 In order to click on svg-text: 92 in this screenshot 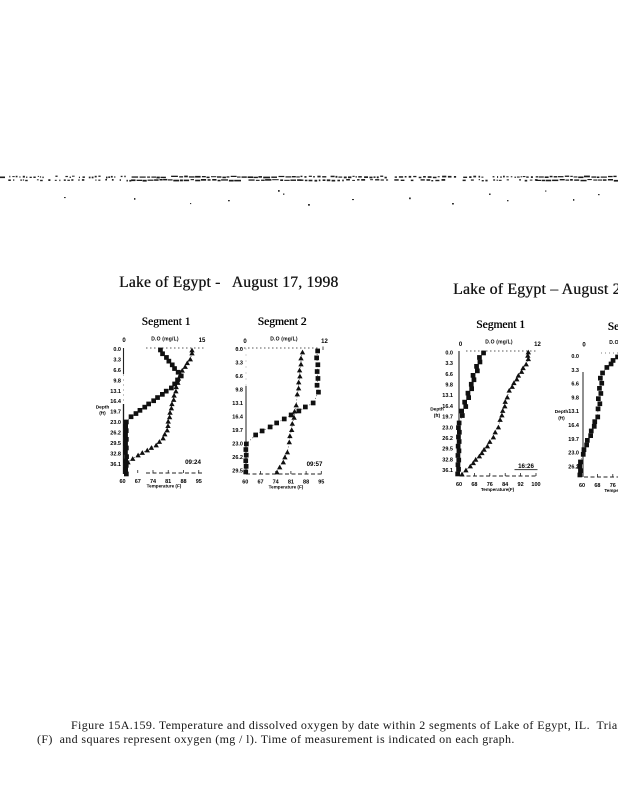, I will do `click(521, 485)`.